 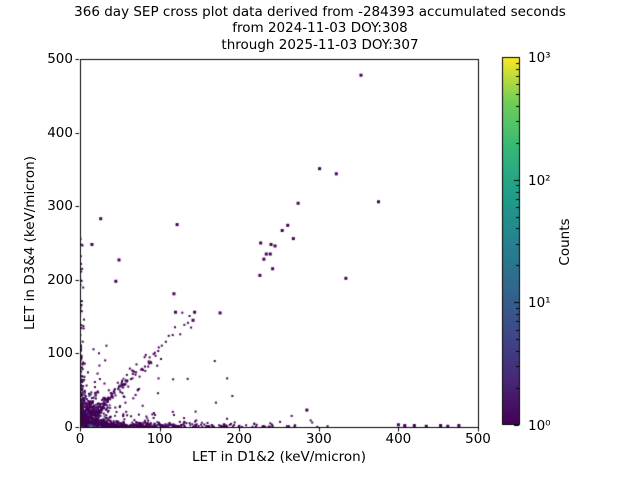 I want to click on x-tick-label: 100, so click(x=159, y=439).